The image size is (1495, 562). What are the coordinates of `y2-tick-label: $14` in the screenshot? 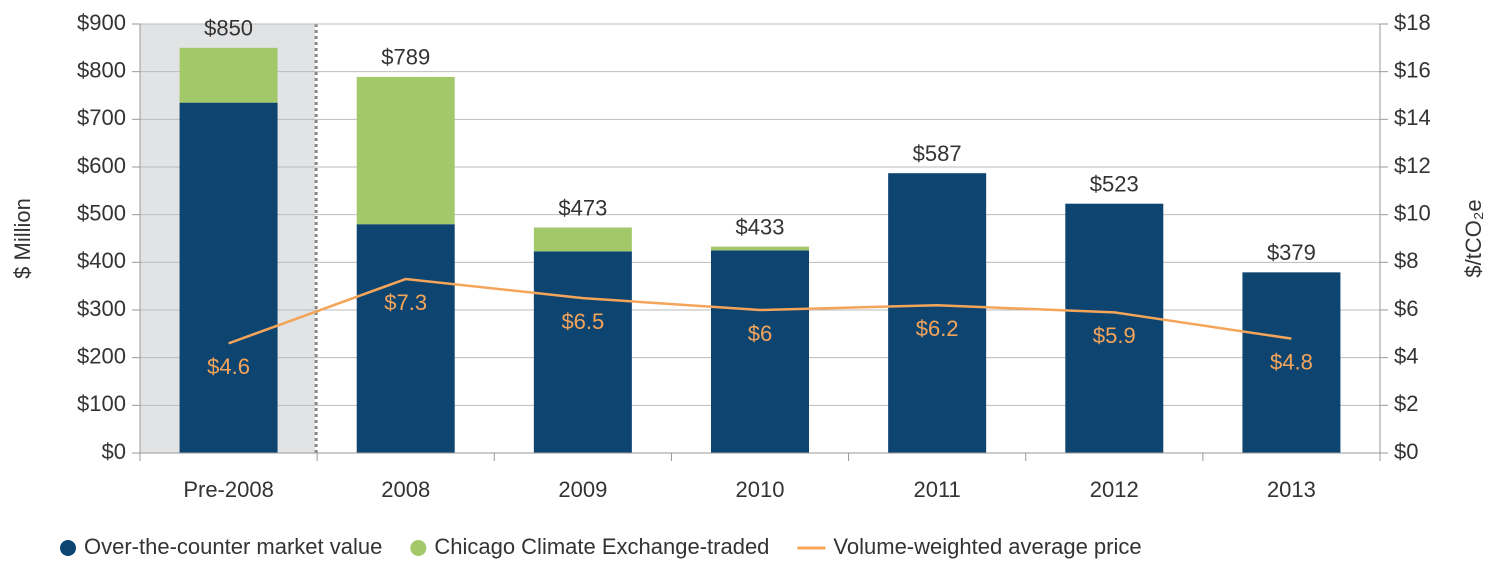 It's located at (1412, 117).